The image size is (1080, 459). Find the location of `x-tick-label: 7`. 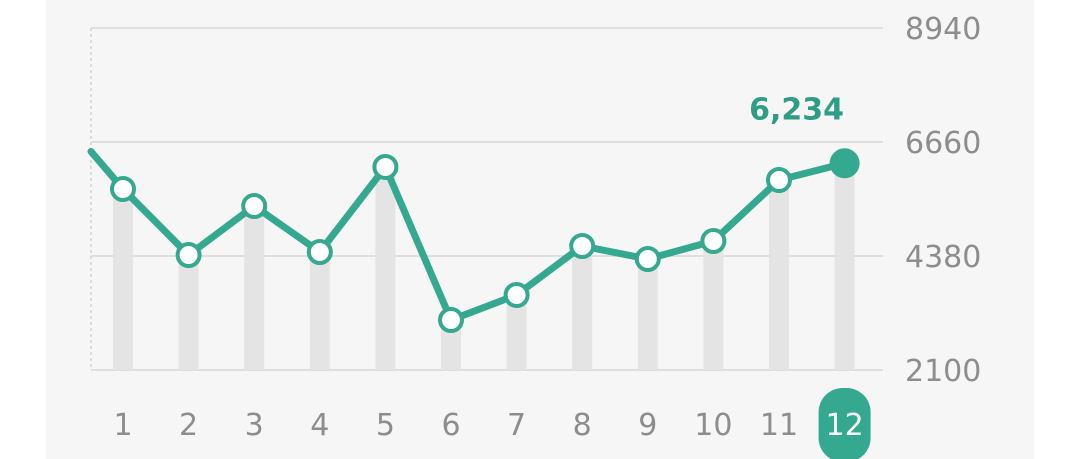

x-tick-label: 7 is located at coordinates (516, 425).